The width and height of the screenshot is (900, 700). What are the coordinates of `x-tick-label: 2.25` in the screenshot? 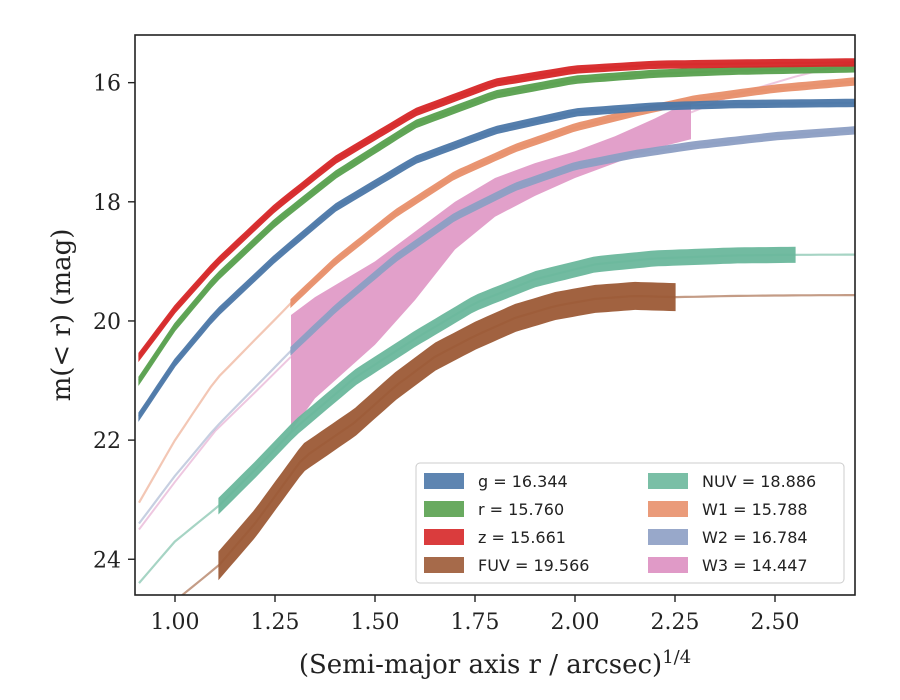 It's located at (675, 622).